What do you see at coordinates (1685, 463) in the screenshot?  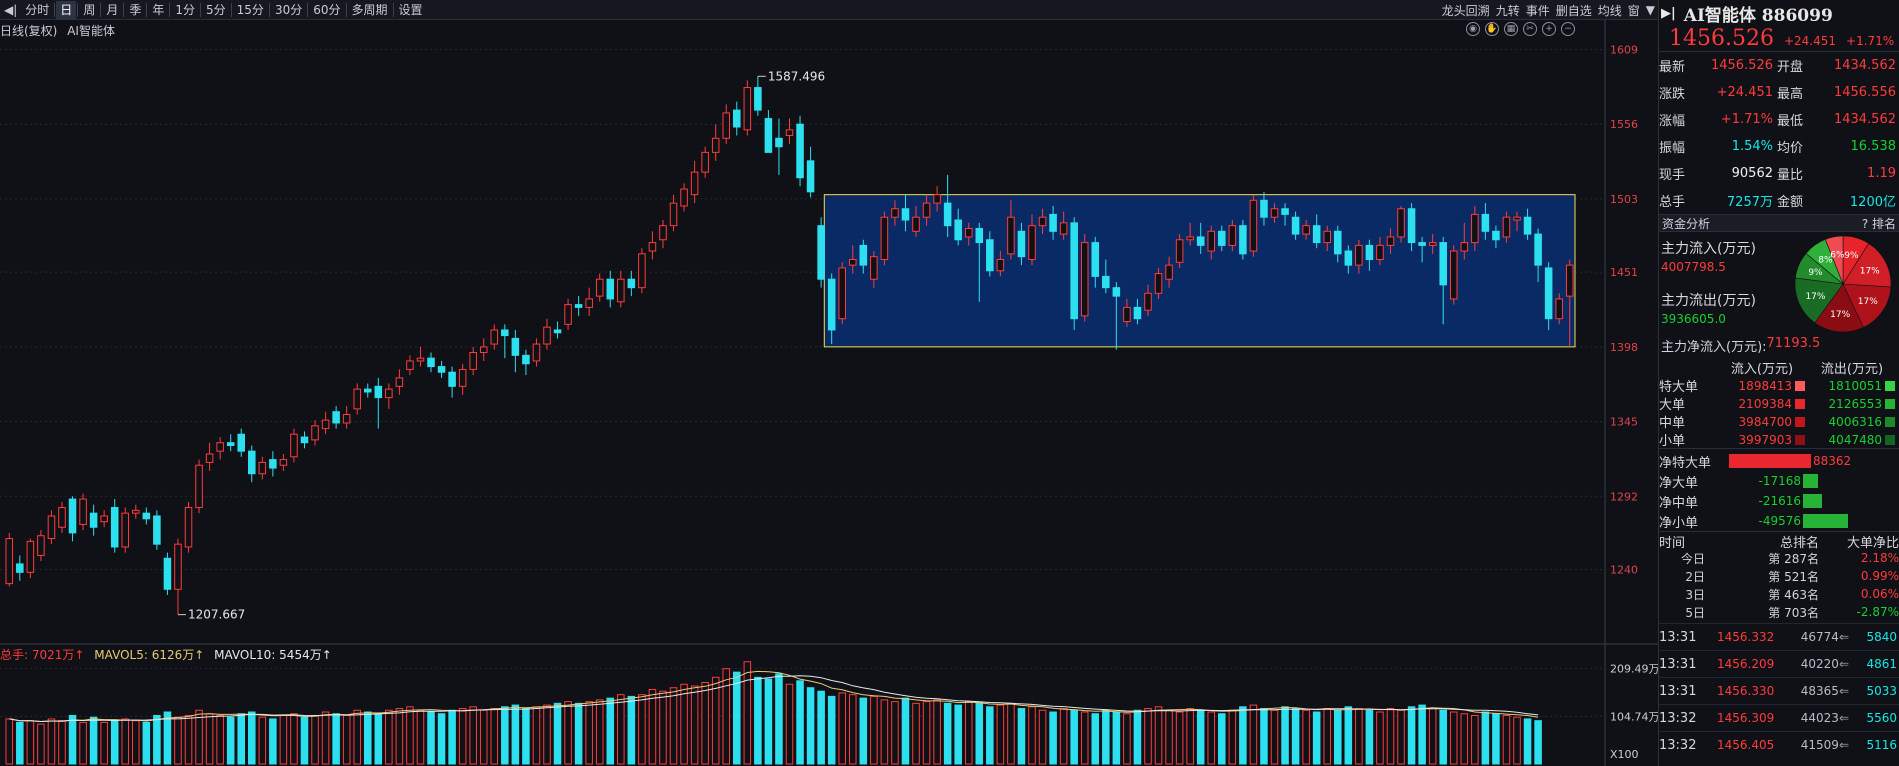 I see `net-flow-name: 净特大单` at bounding box center [1685, 463].